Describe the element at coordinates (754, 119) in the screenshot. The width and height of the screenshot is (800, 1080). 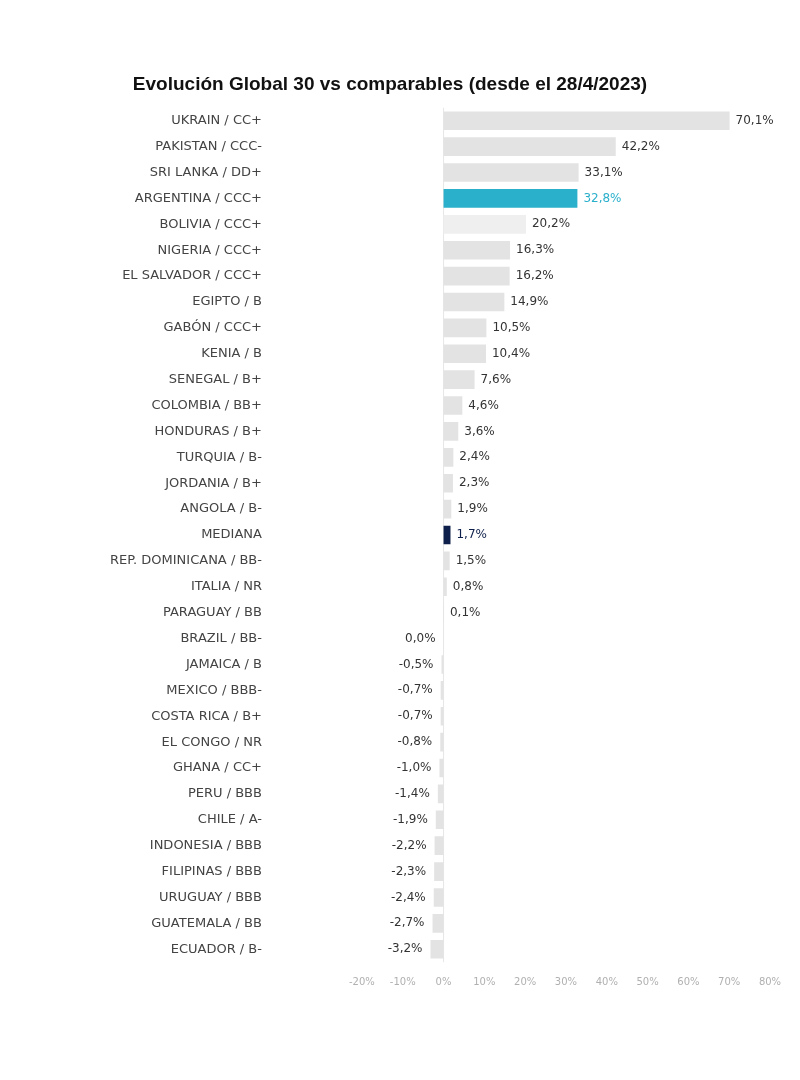
I see `data-label: 70,1%` at that location.